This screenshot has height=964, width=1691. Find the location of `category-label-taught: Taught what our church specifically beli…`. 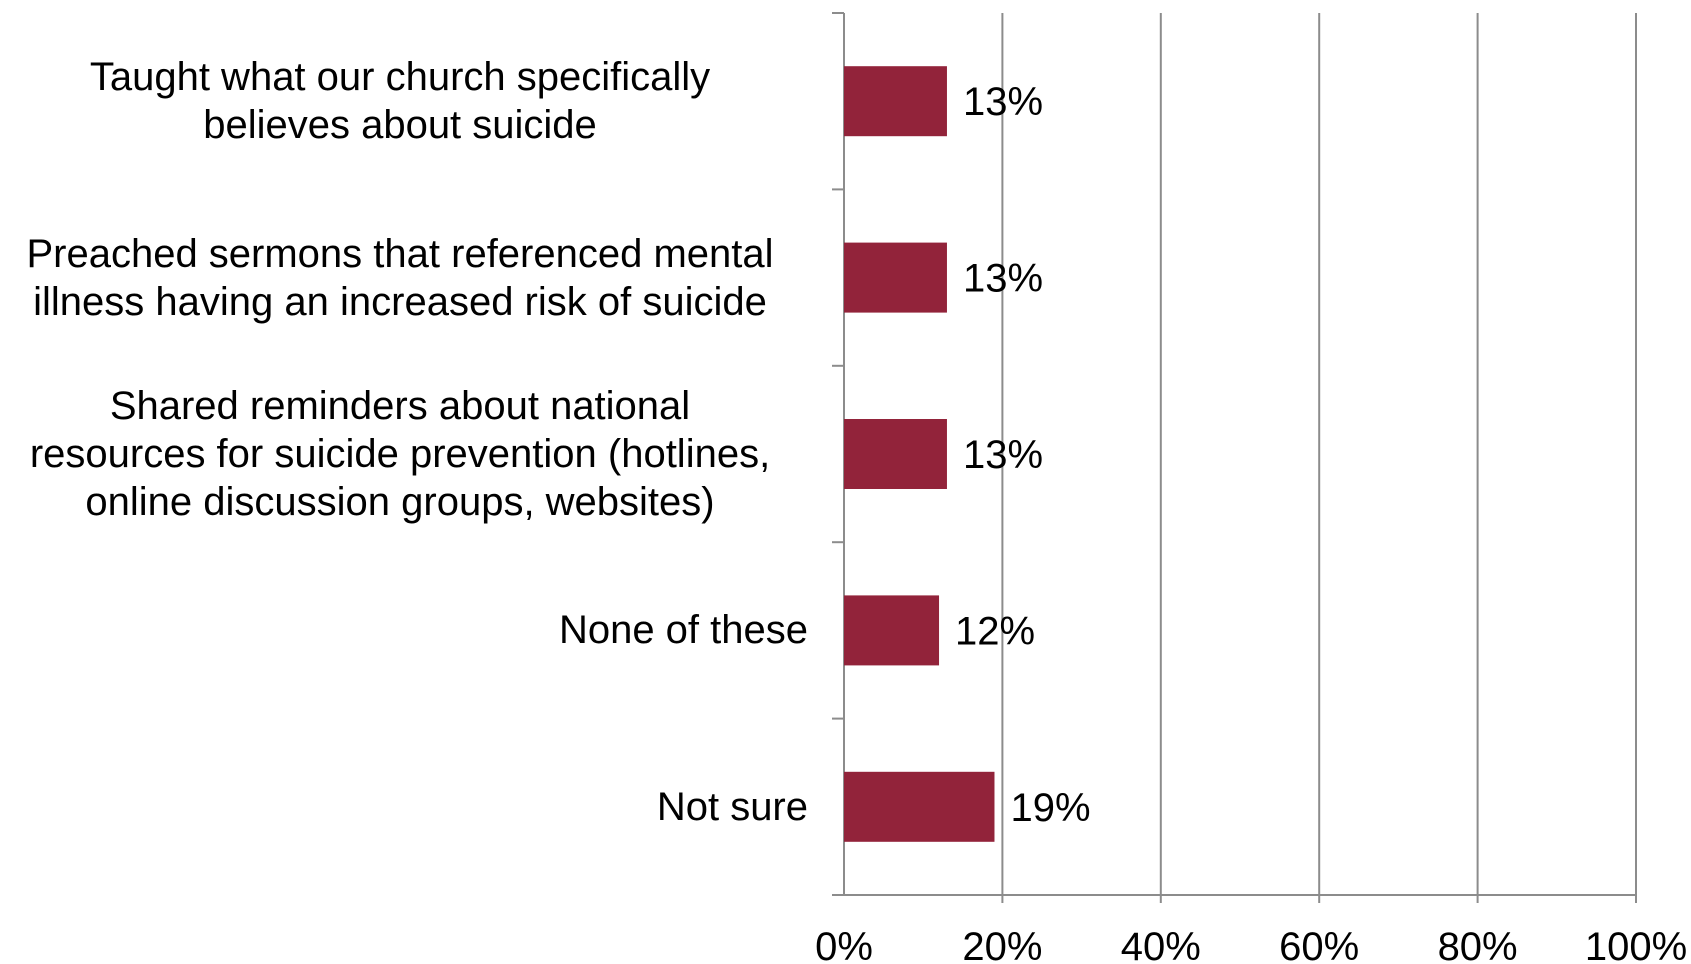

category-label-taught: Taught what our church specifically beli… is located at coordinates (400, 101).